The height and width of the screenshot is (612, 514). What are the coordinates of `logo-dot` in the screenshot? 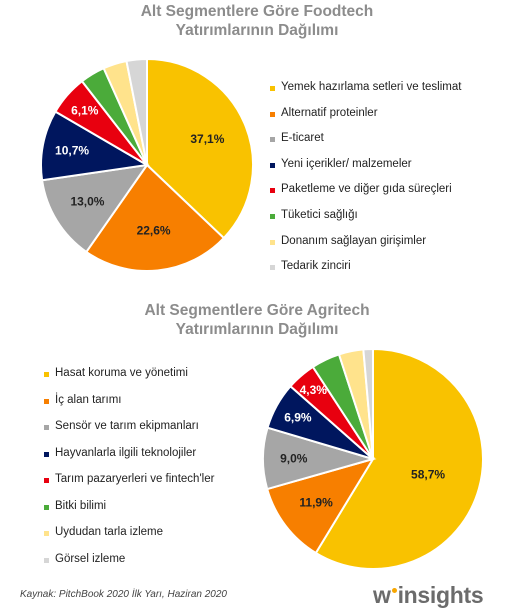 It's located at (394, 590).